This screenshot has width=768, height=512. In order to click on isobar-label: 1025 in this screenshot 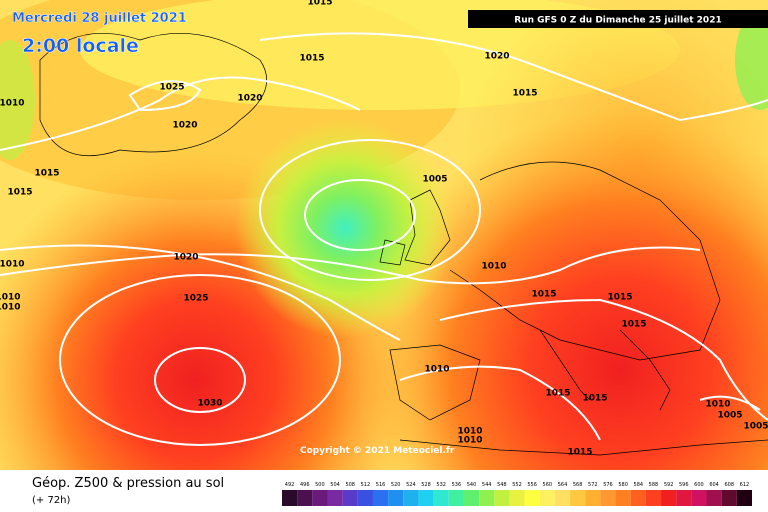, I will do `click(171, 88)`.